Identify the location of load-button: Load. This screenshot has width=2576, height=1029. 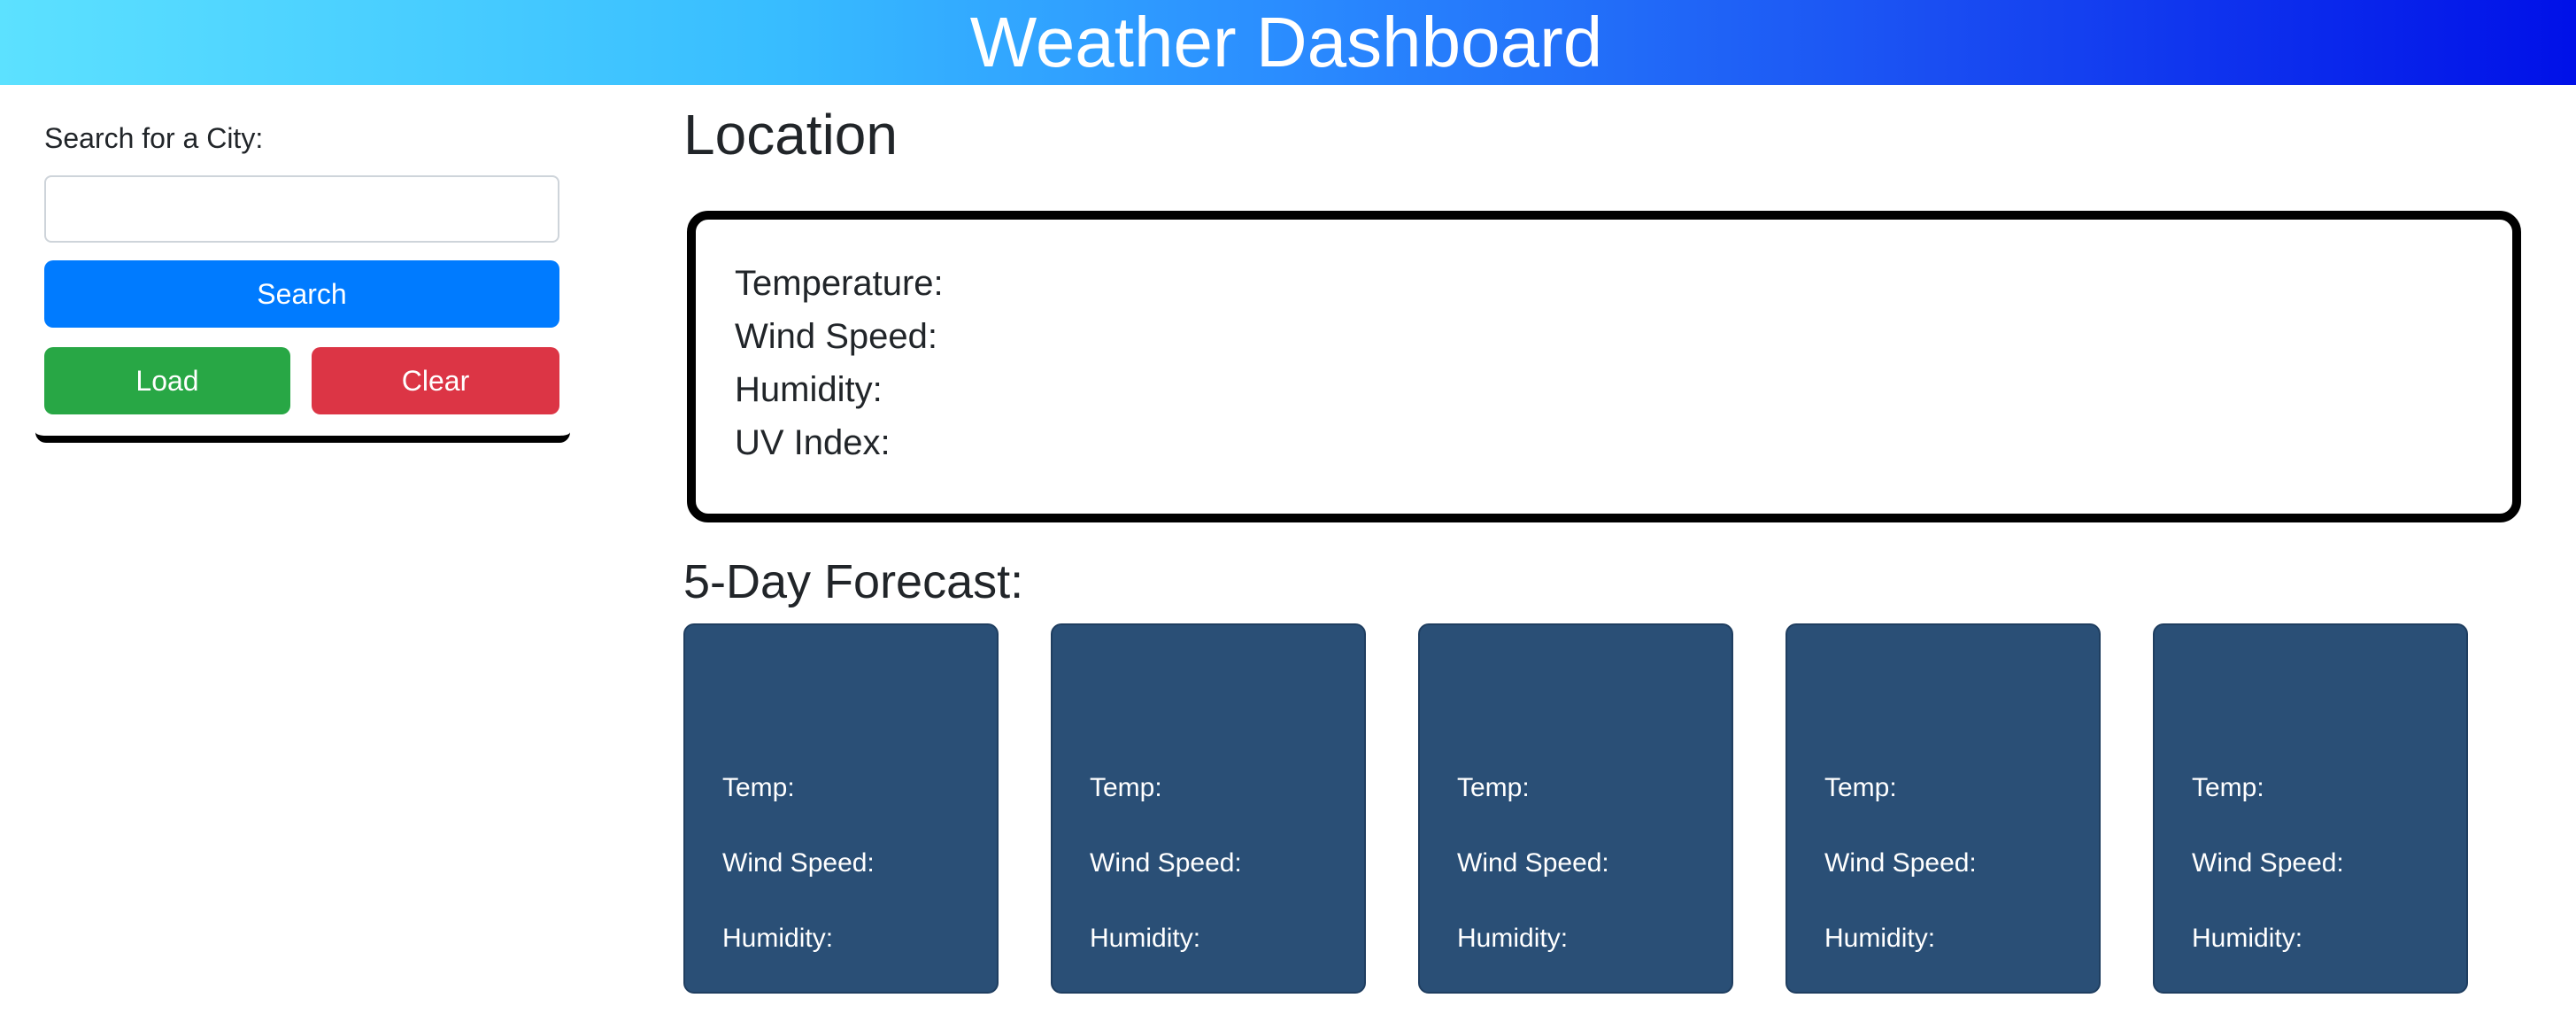
(167, 380).